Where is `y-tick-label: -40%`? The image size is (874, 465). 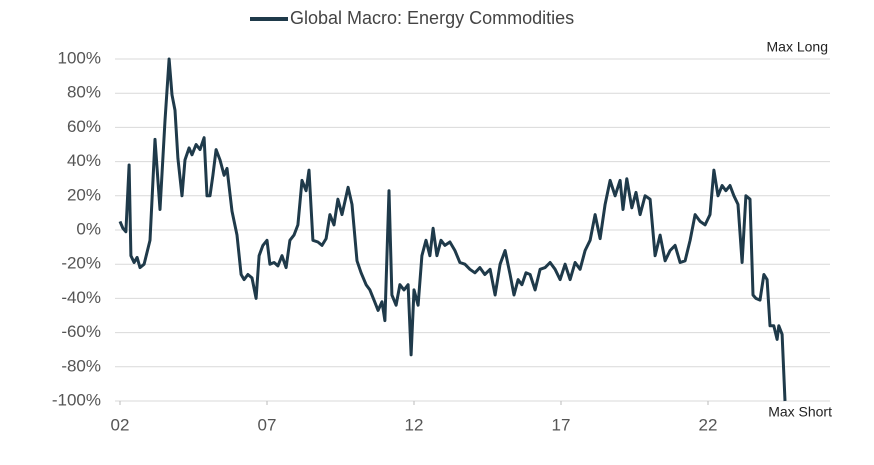
y-tick-label: -40% is located at coordinates (81, 297).